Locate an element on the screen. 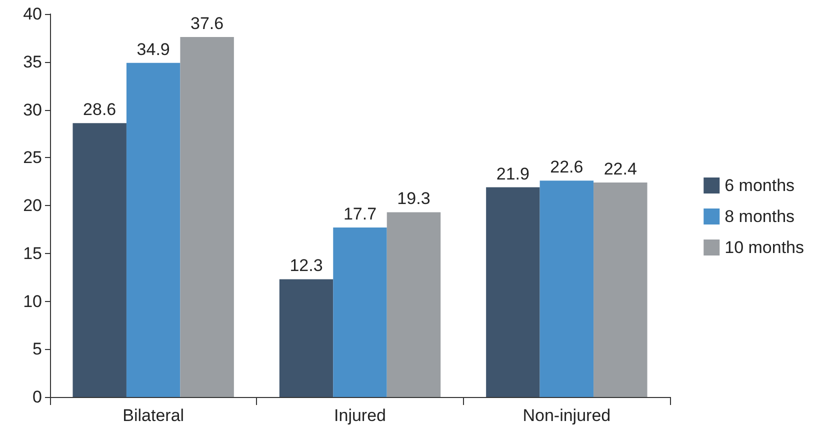  x-tick-label: Bilateral is located at coordinates (153, 415).